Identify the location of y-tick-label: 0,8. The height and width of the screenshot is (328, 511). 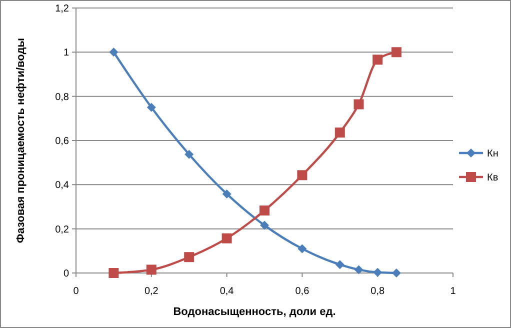
(62, 97).